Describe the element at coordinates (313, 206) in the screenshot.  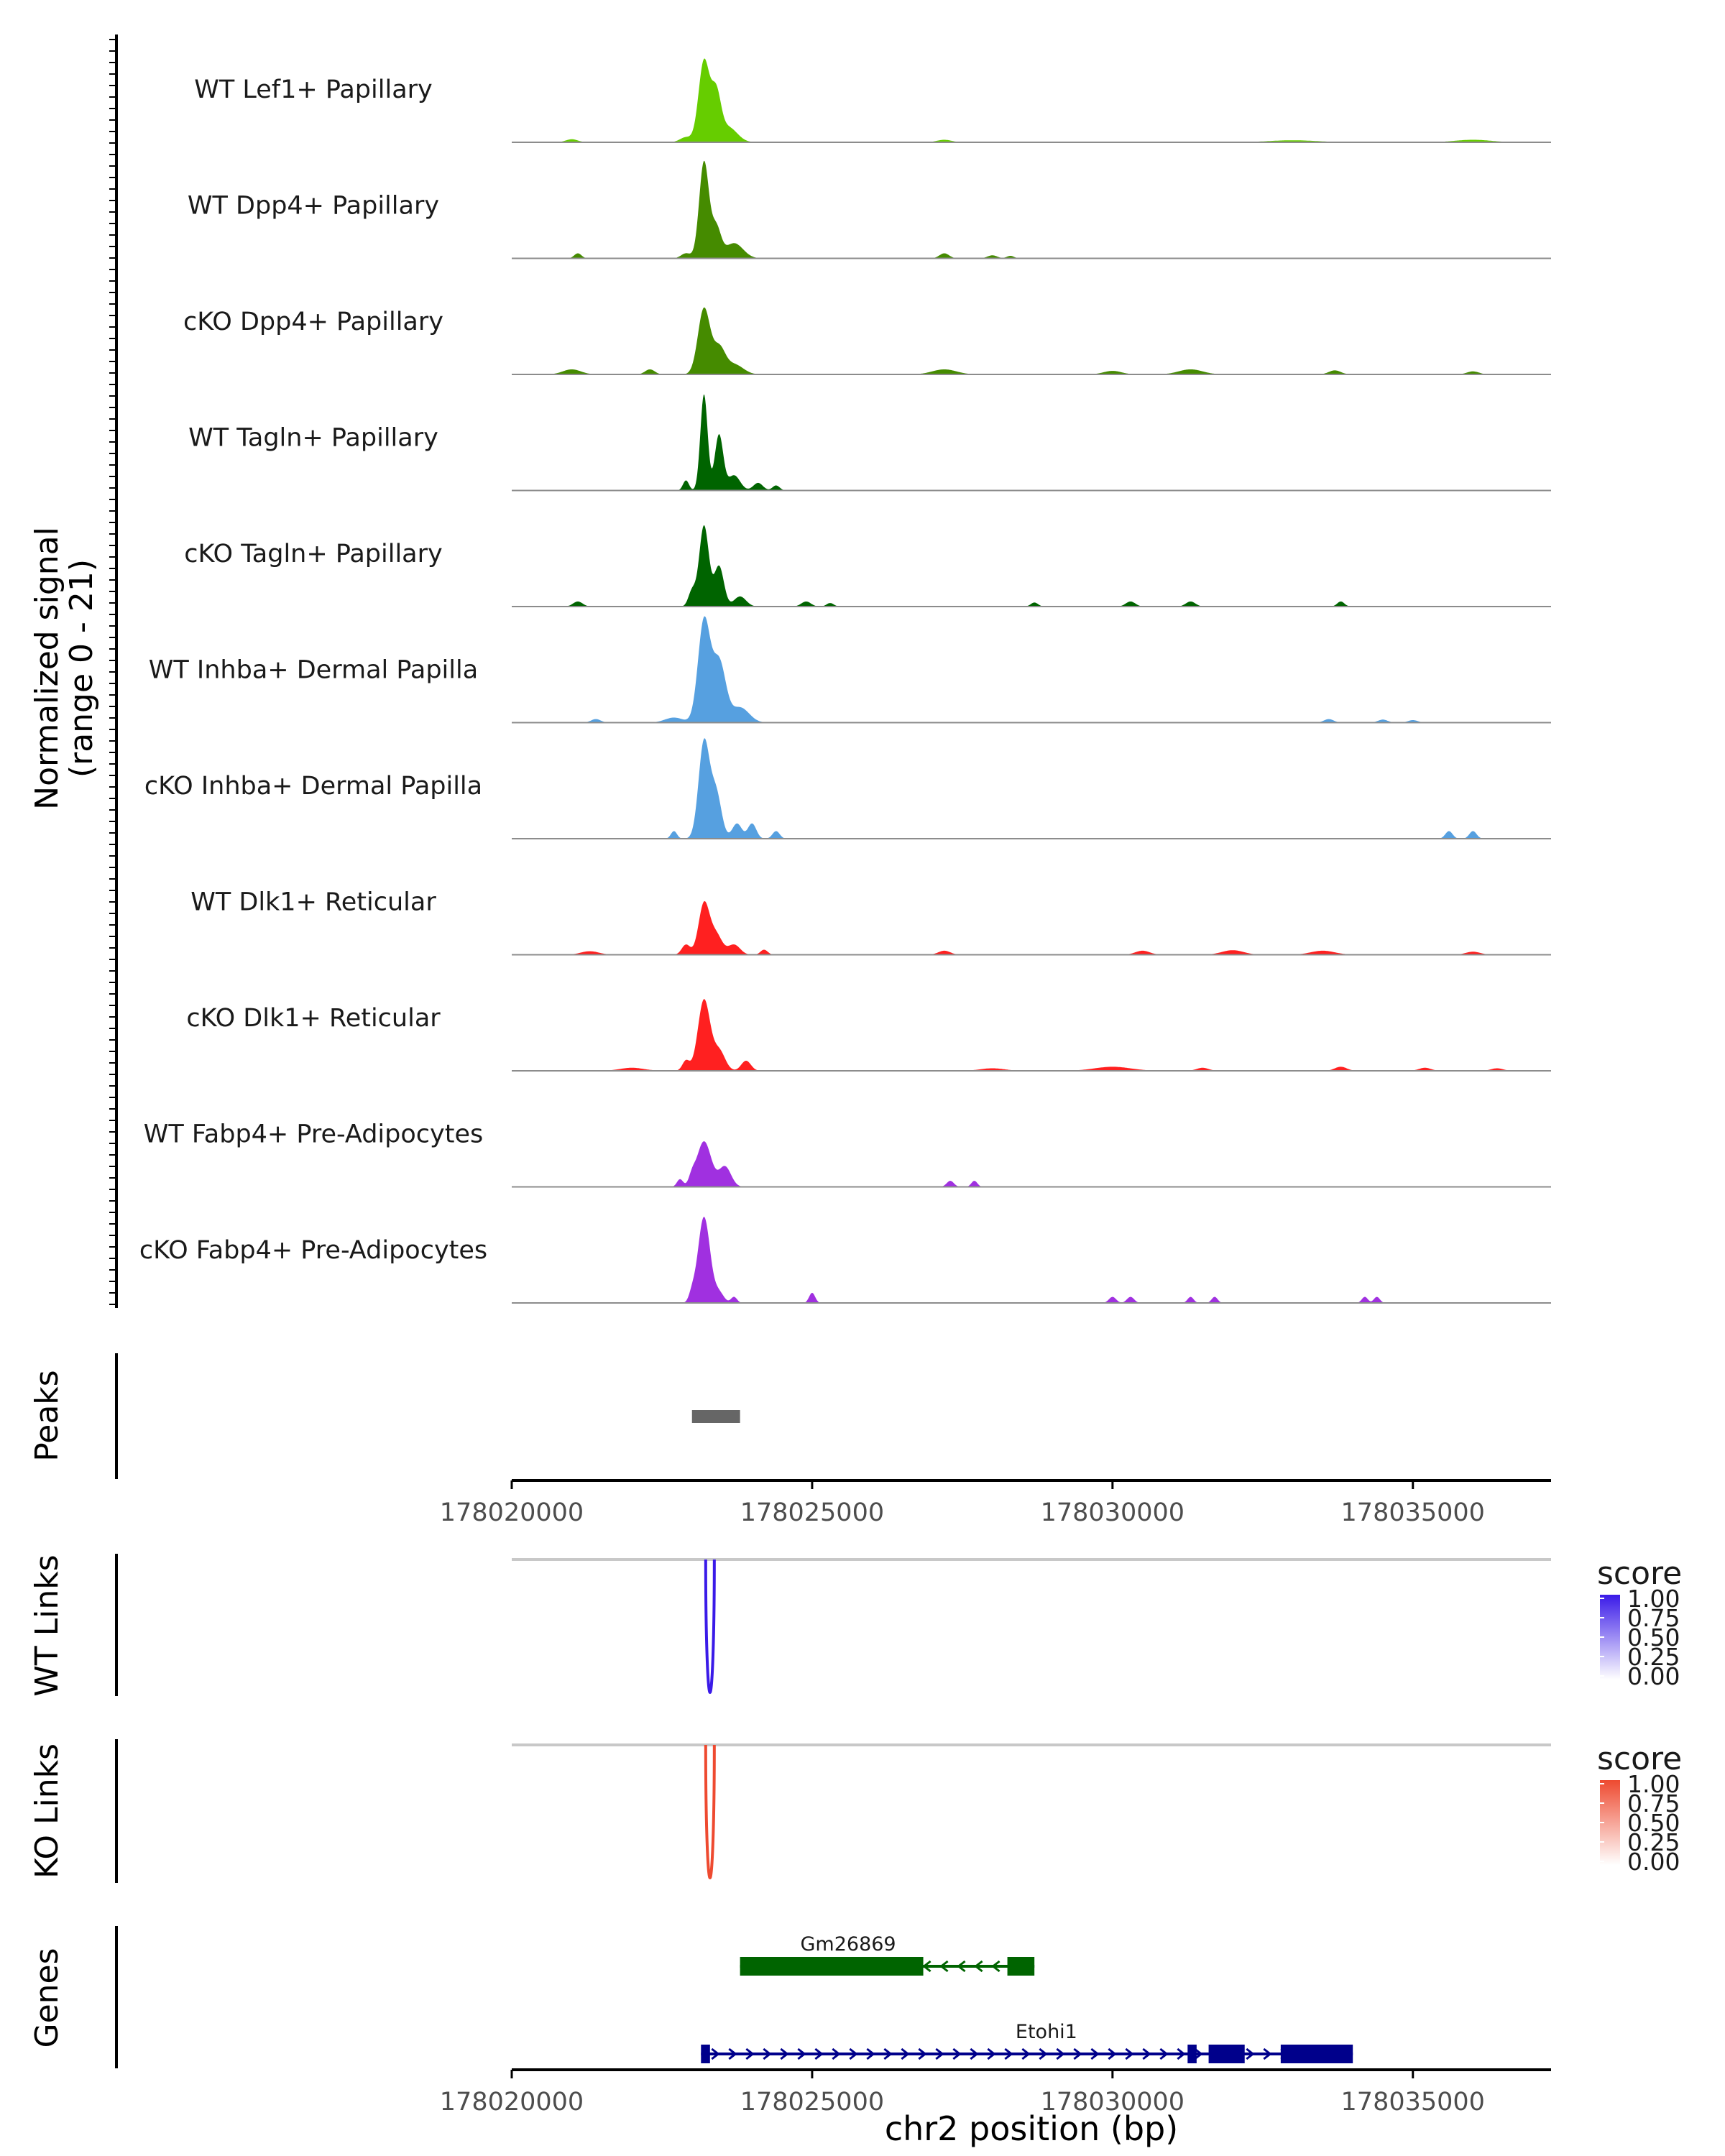
I see `track-label: WT Dpp4+ Papillary` at that location.